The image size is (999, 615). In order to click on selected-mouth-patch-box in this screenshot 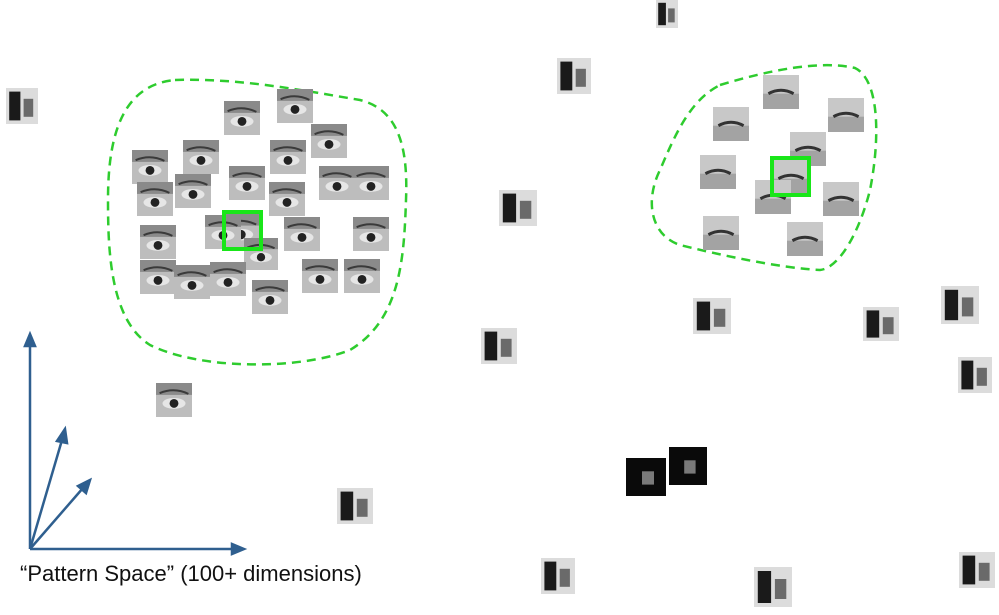, I will do `click(790, 176)`.